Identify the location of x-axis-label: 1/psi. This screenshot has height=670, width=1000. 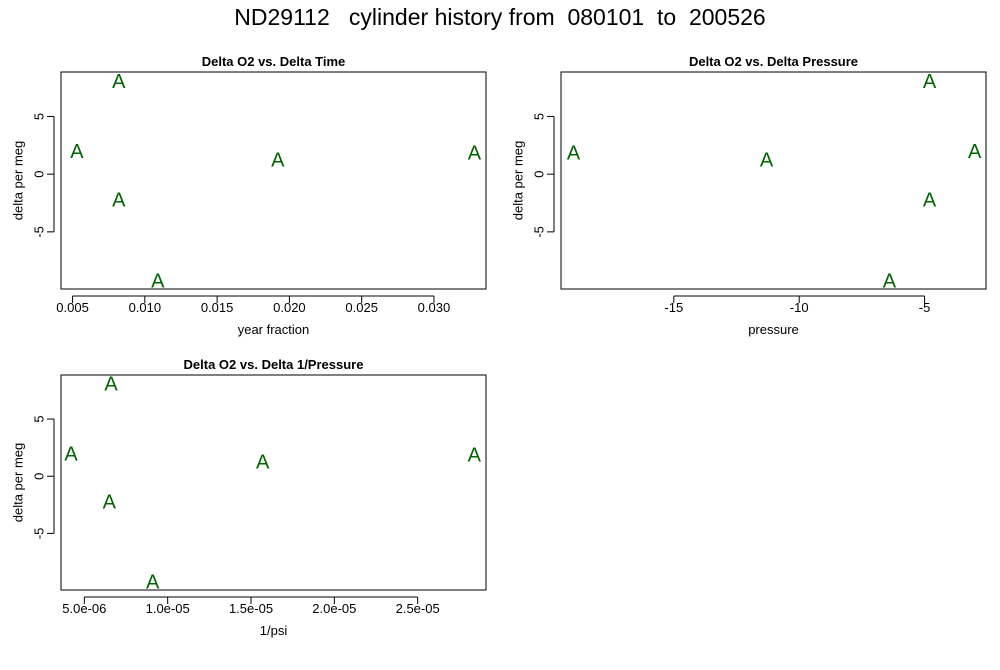
(274, 630).